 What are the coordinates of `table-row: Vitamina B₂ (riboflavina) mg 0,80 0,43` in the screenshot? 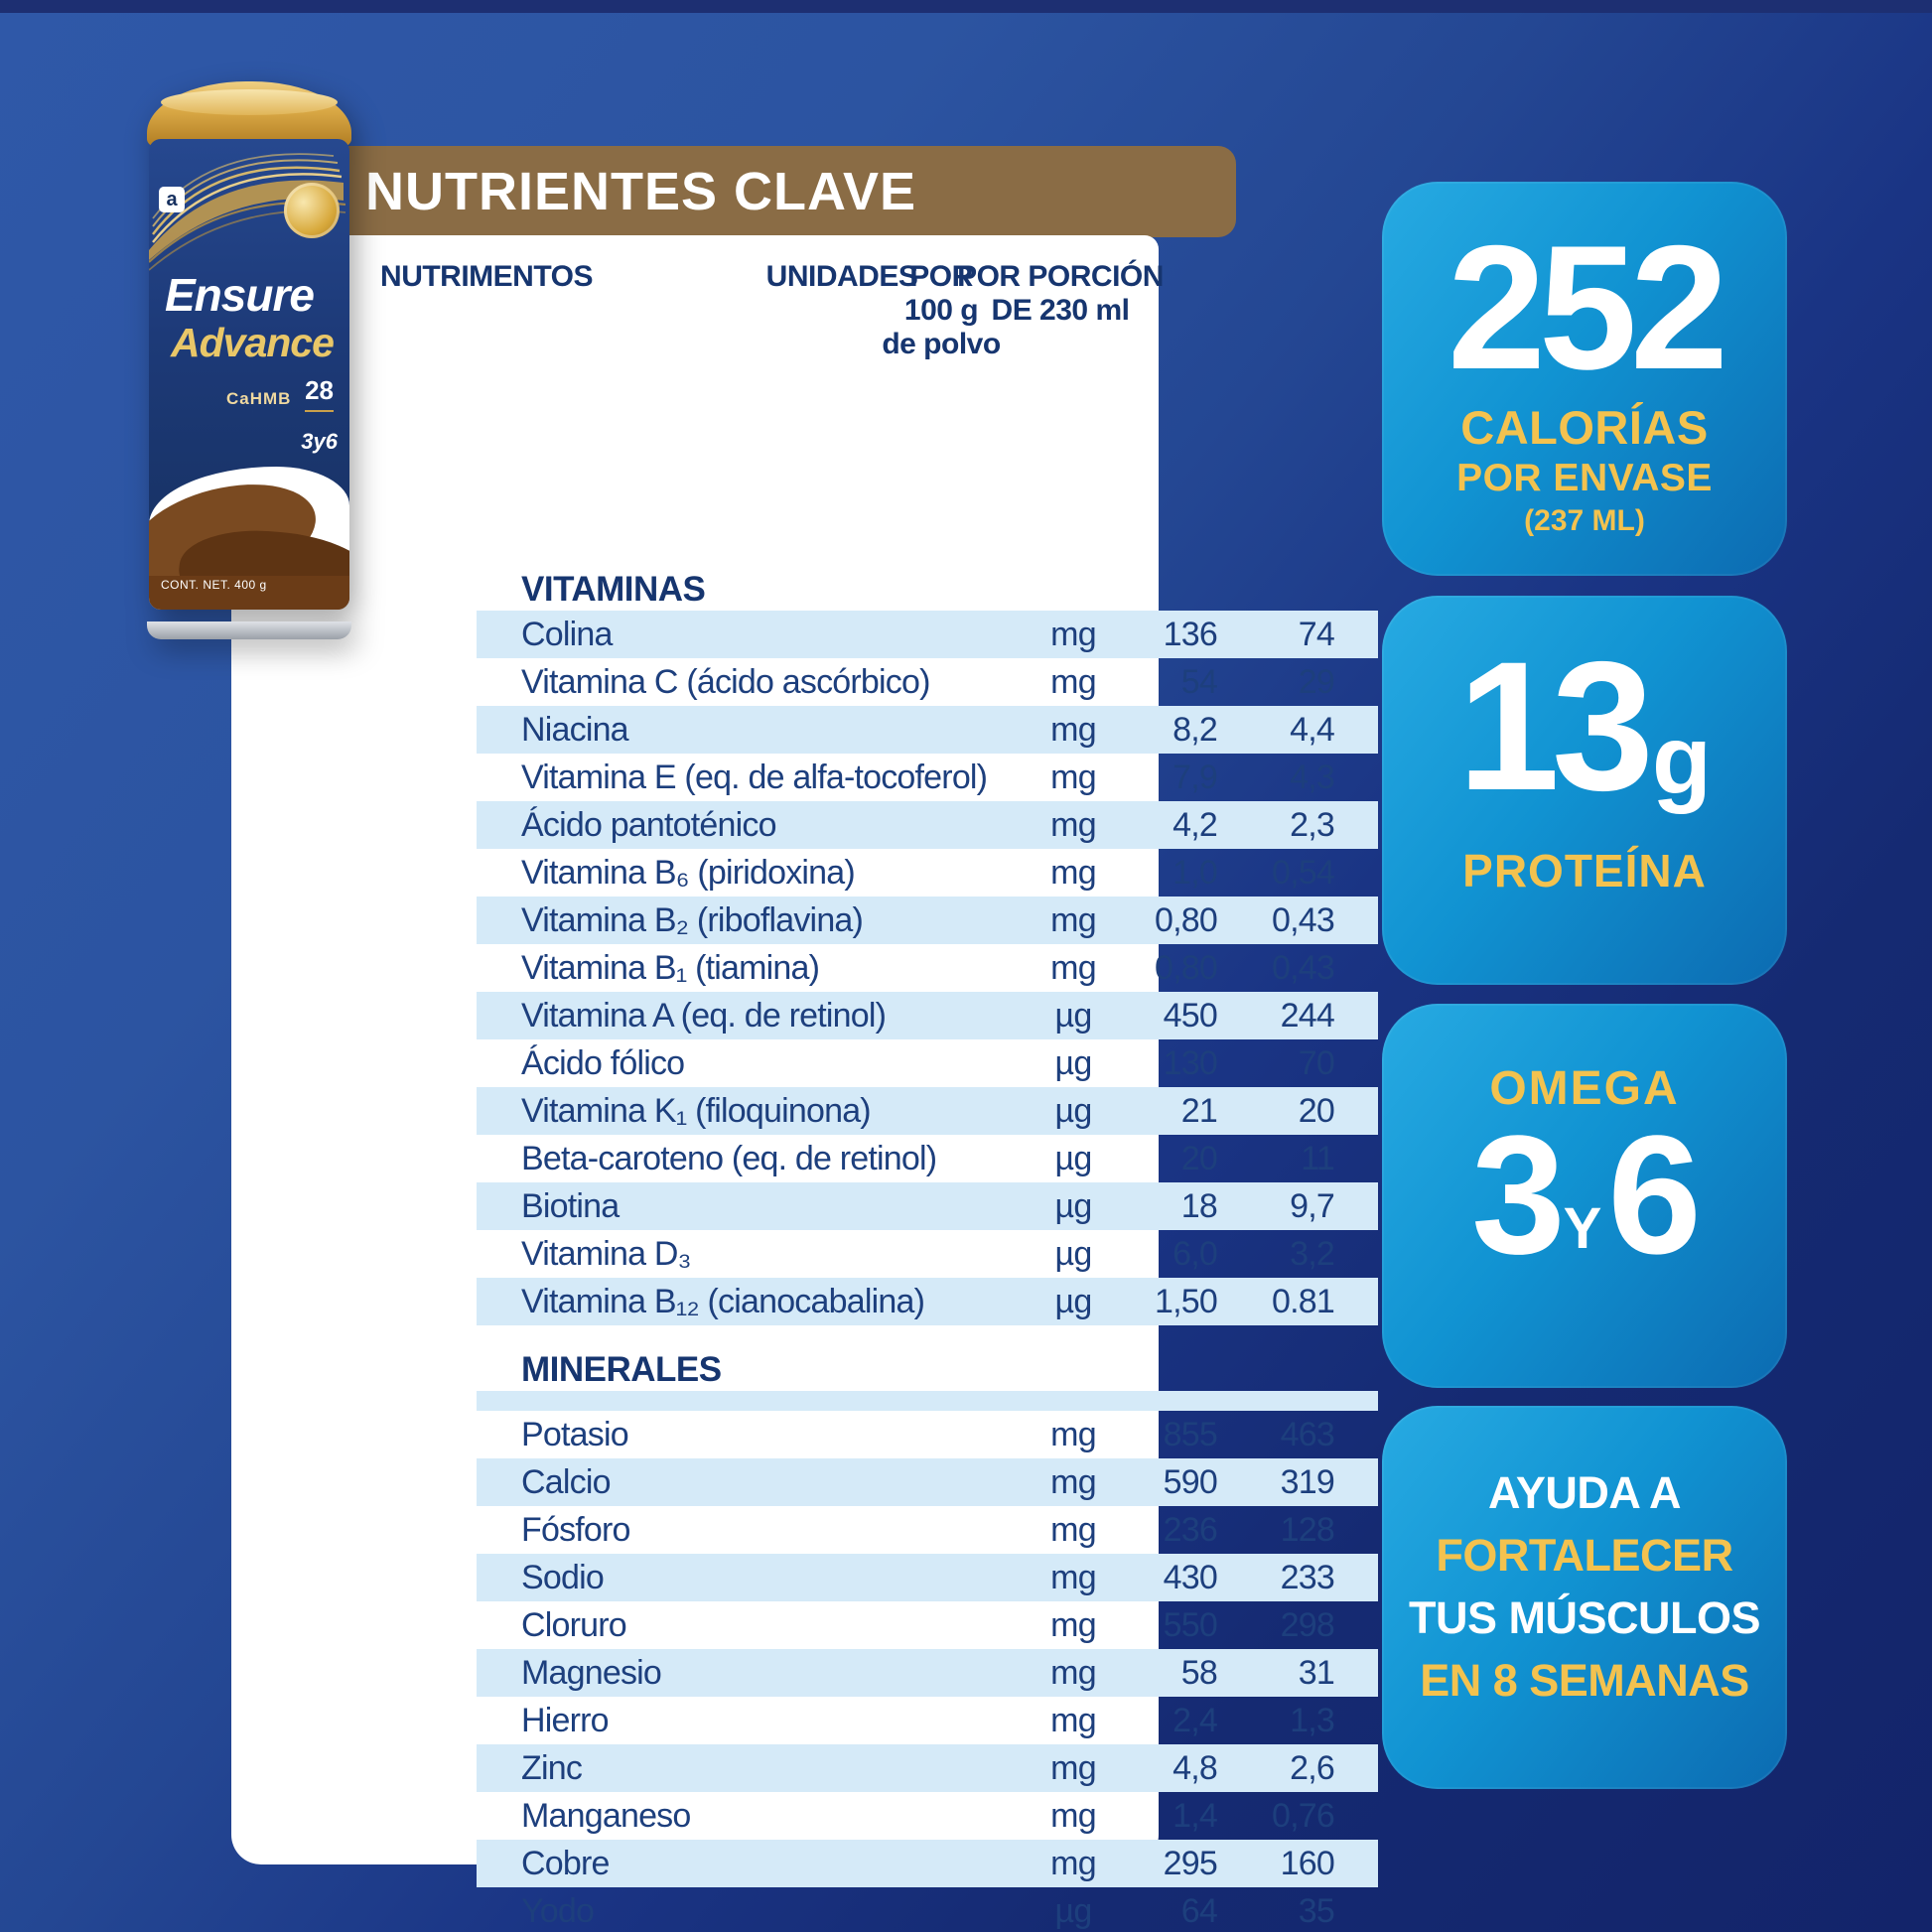 It's located at (927, 921).